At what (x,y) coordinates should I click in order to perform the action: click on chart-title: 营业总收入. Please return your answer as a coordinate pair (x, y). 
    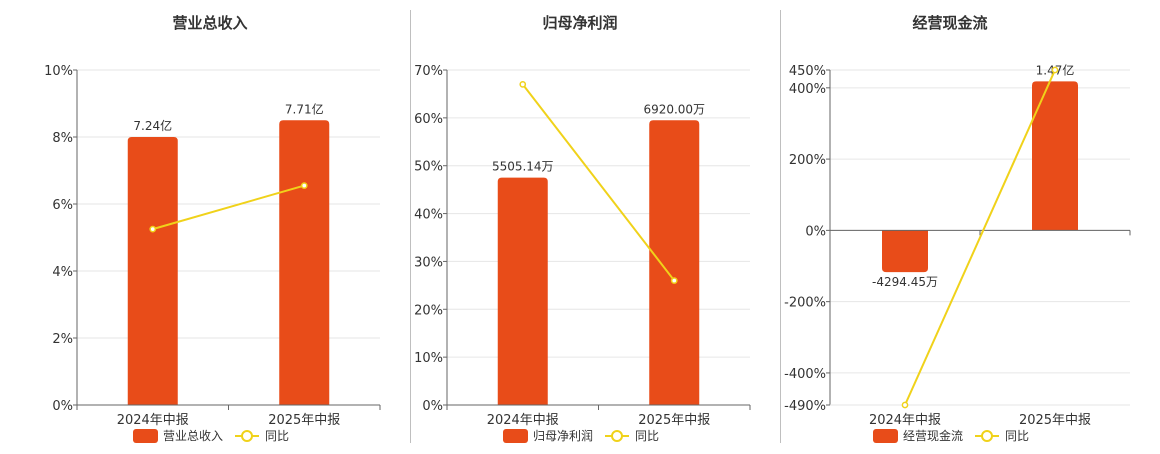
    Looking at the image, I should click on (209, 23).